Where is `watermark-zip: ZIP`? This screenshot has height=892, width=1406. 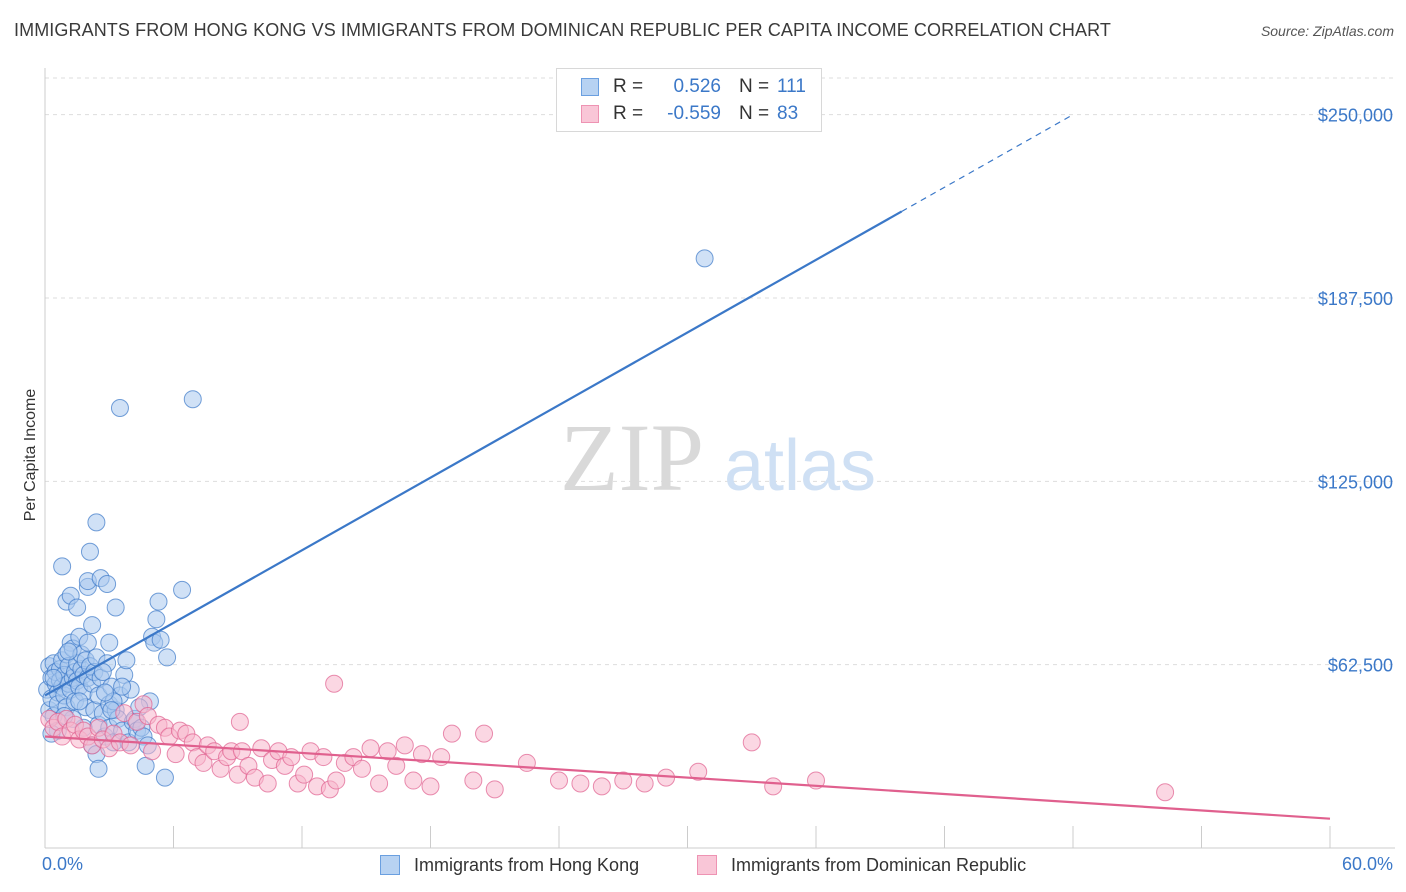
watermark-zip: ZIP is located at coordinates (632, 457).